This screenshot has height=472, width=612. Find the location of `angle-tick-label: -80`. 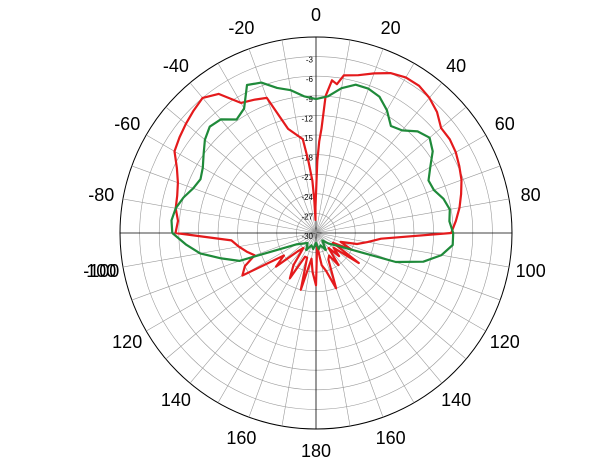

angle-tick-label: -80 is located at coordinates (101, 195).